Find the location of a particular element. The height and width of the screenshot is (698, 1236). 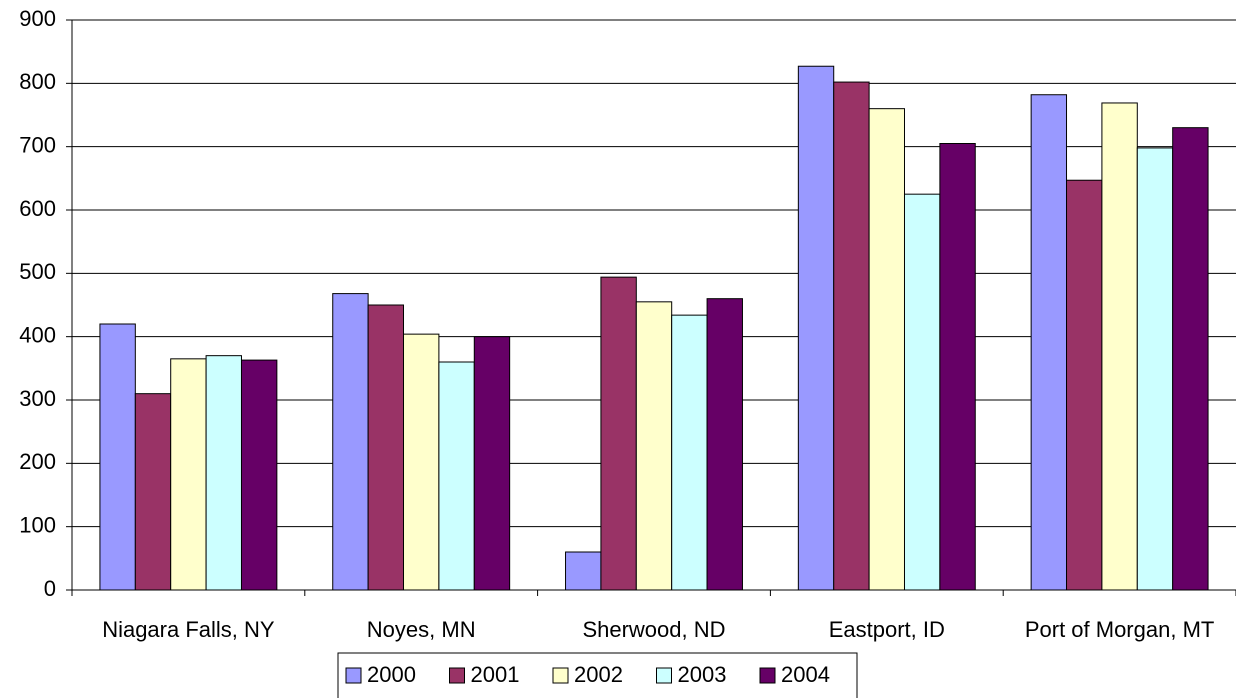

y-tick-label: 400 is located at coordinates (37, 334).